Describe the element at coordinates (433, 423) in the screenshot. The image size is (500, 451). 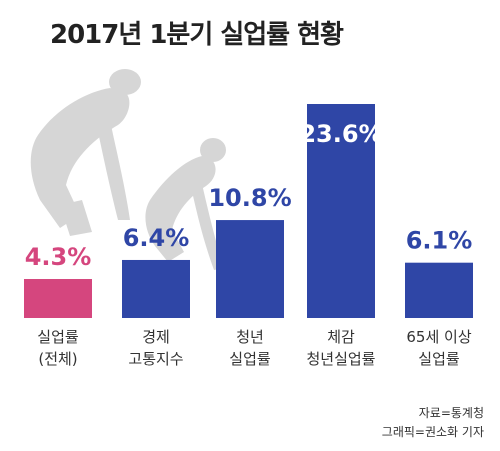
I see `credits: 자료=통계청 그래픽=권소화 기자` at that location.